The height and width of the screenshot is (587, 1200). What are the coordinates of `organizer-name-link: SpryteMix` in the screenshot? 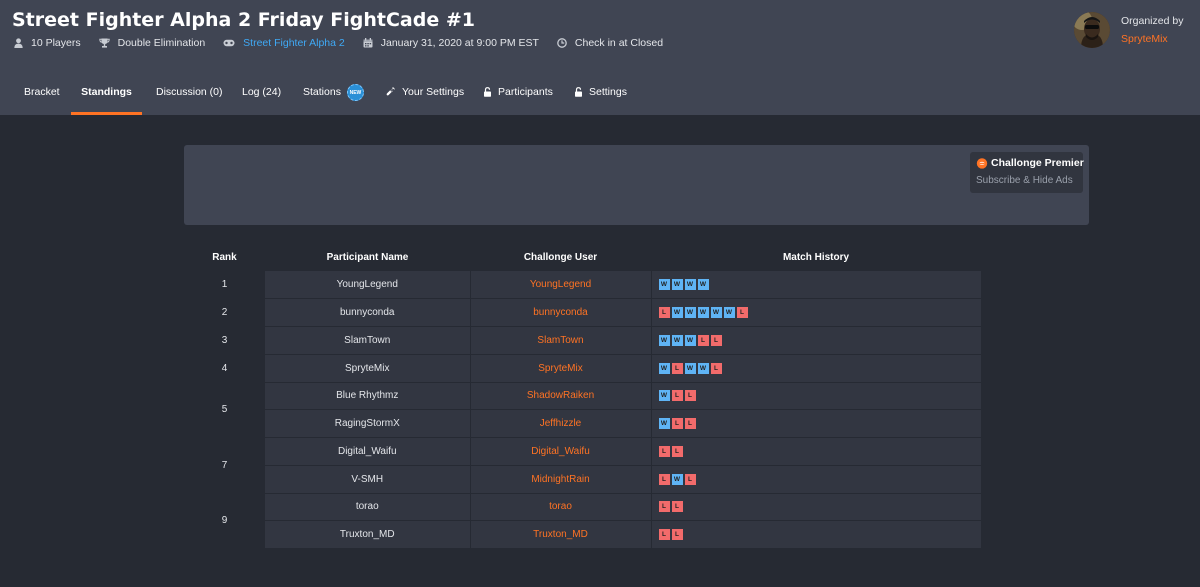 It's located at (1144, 39).